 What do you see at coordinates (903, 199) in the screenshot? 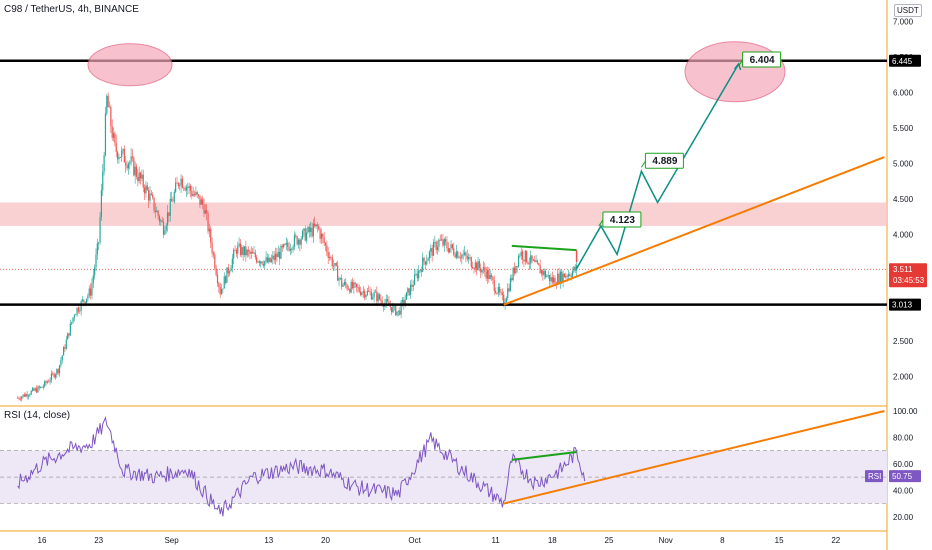
I see `price-tick-label: 4.500` at bounding box center [903, 199].